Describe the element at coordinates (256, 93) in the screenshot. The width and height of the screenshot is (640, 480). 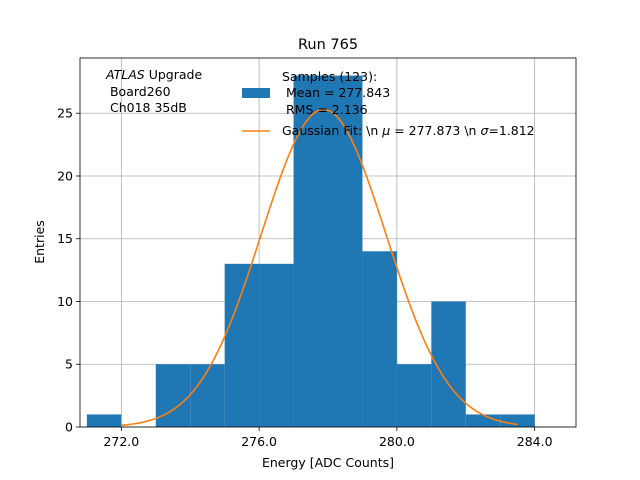
I see `legend-histogram-swatch` at that location.